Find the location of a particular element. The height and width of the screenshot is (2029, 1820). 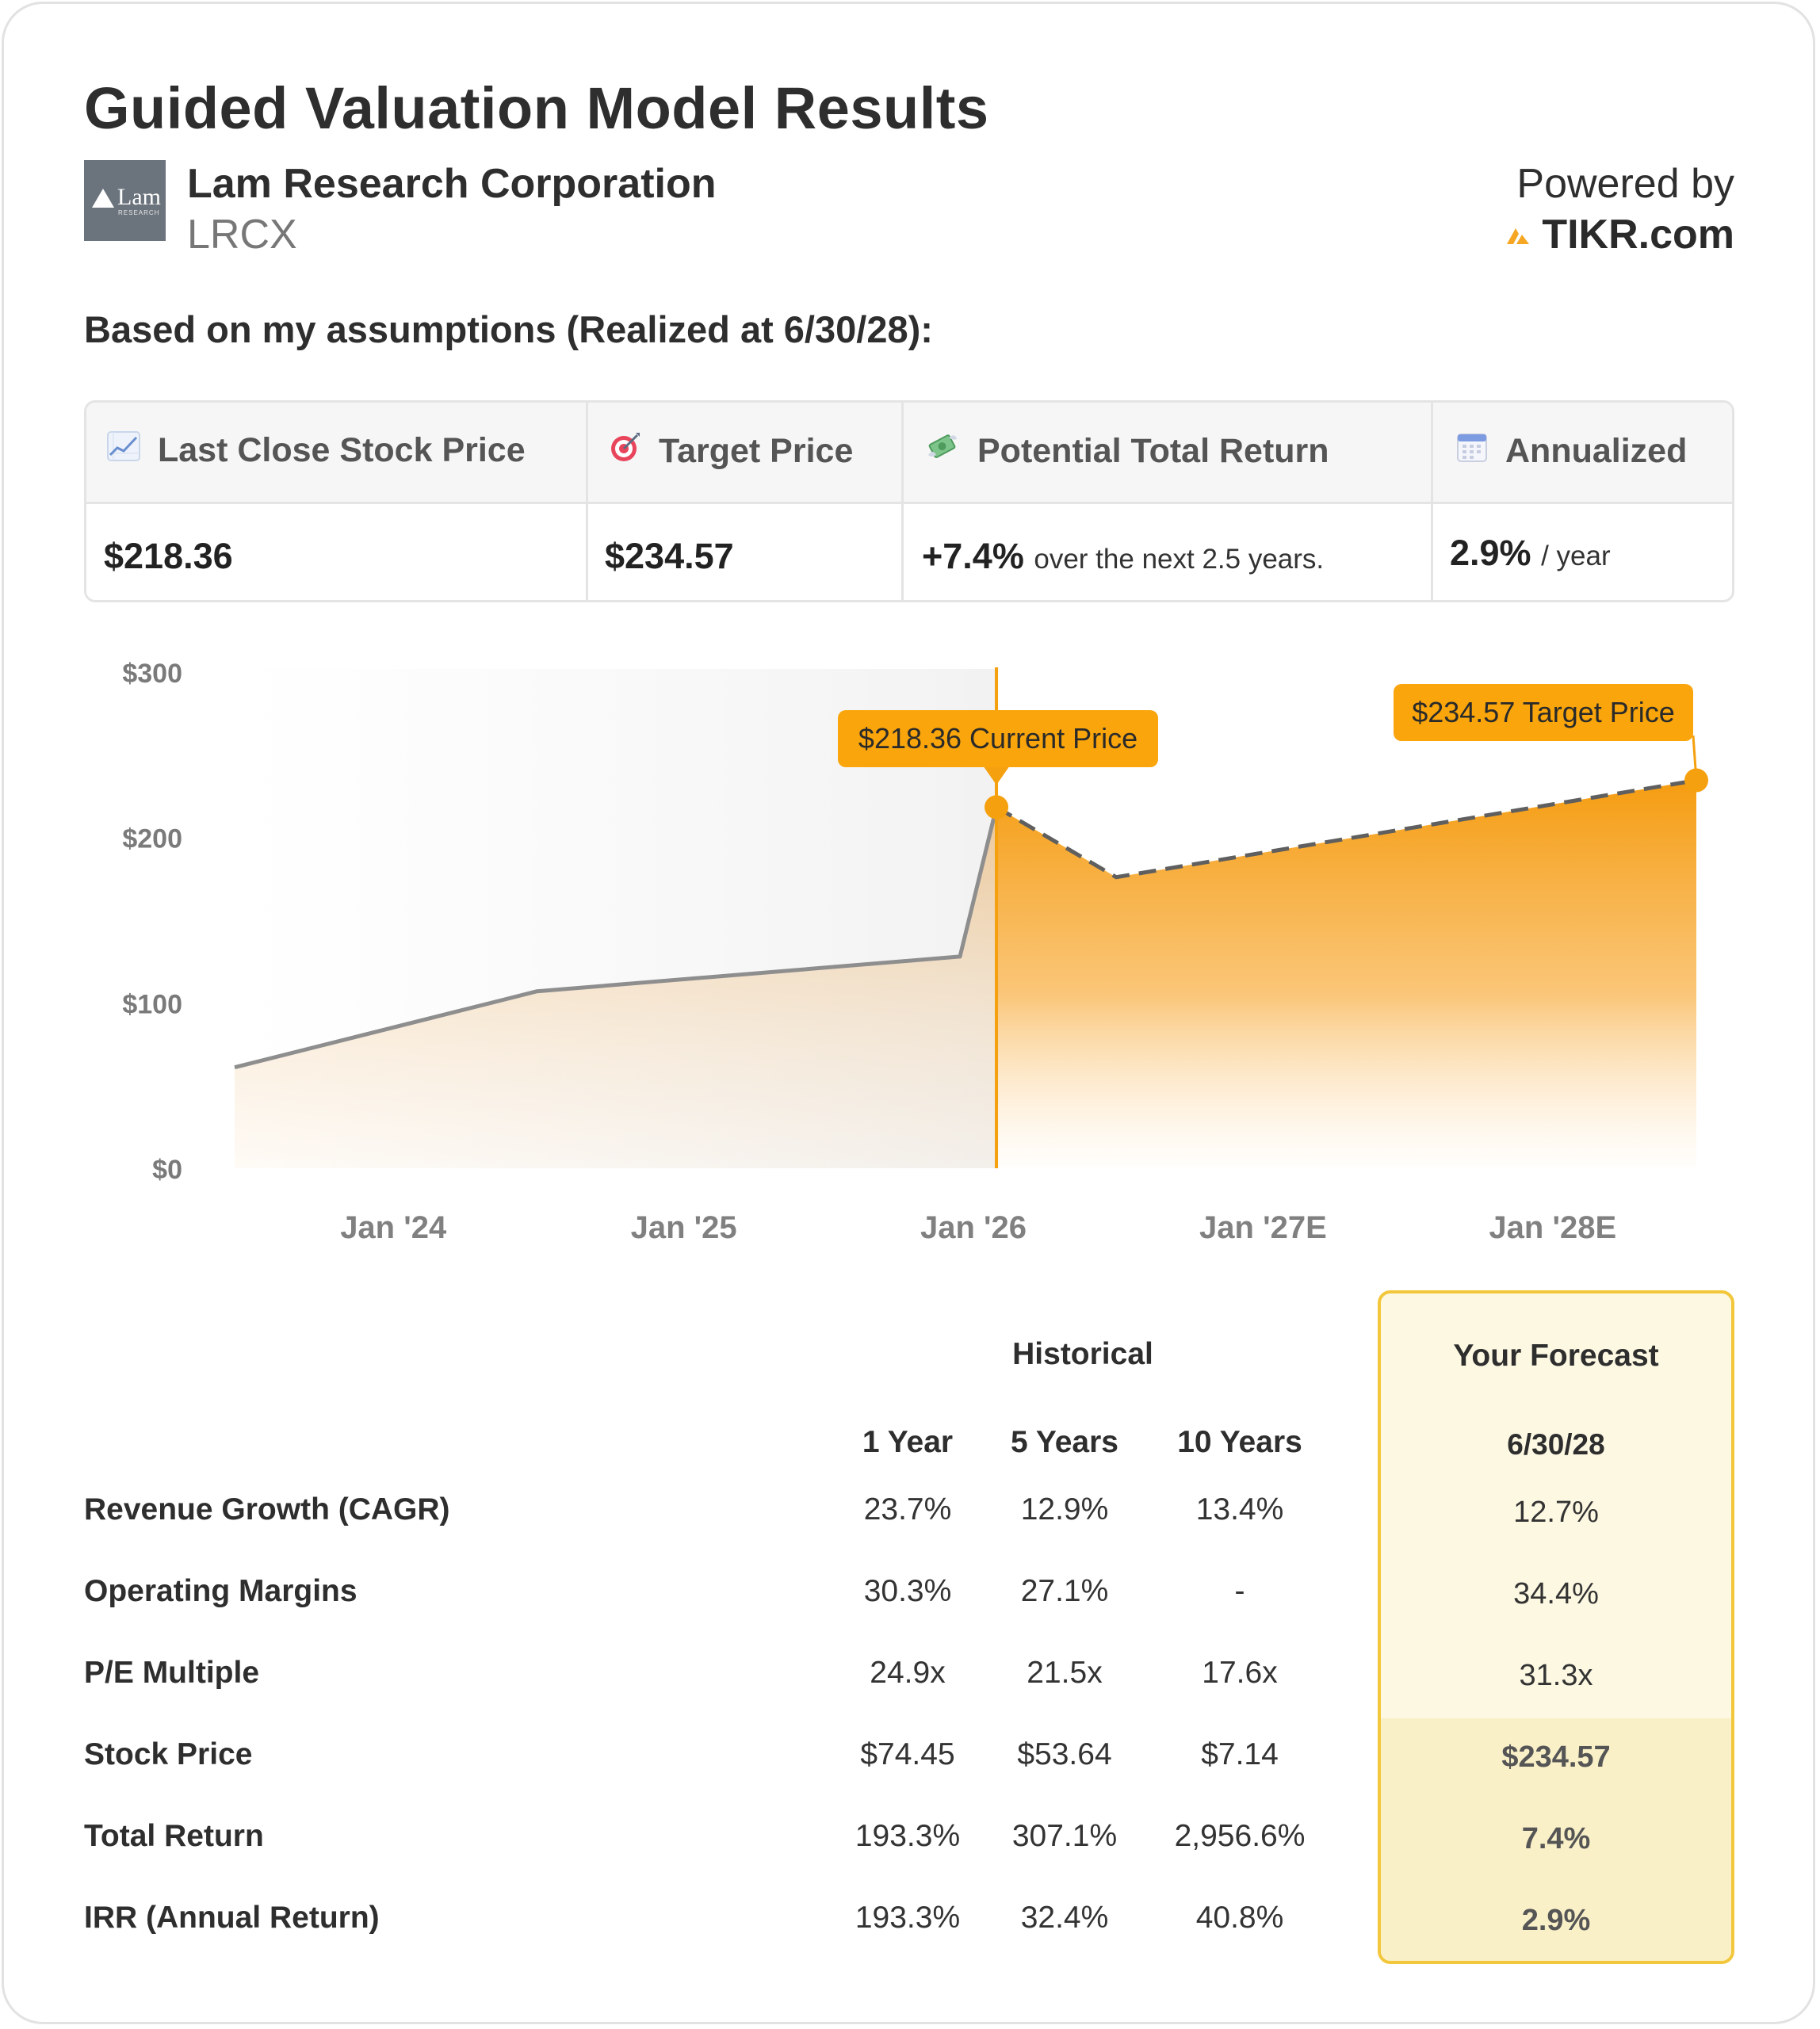

x-axis-tick-label: Jan '24 is located at coordinates (393, 1227).